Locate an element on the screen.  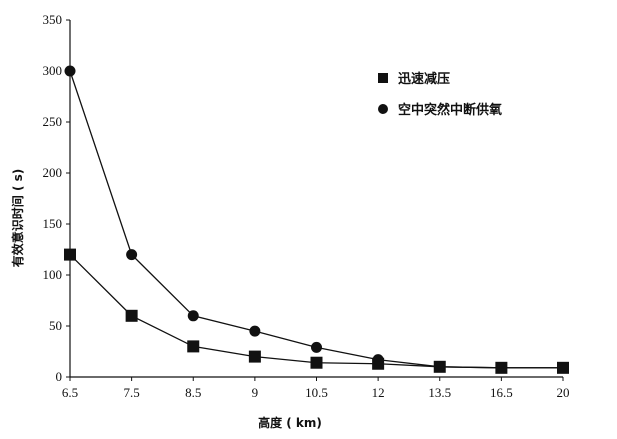
legend-label: 迅速减压 is located at coordinates (424, 79).